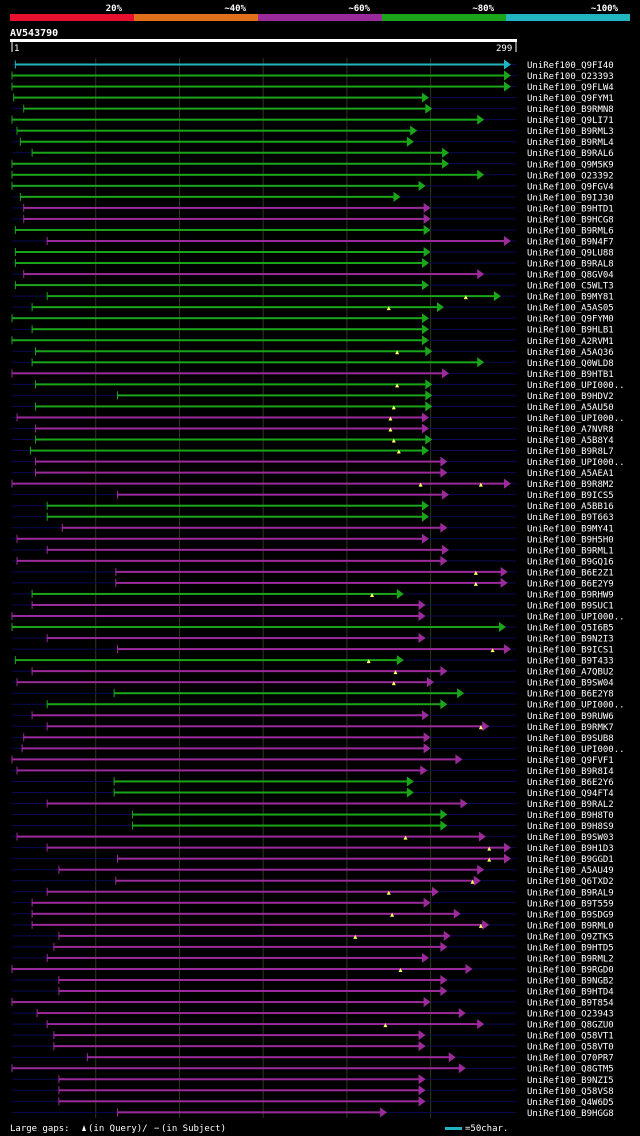 This screenshot has height=1136, width=640. What do you see at coordinates (570, 165) in the screenshot?
I see `hit-label: UniRef100_Q9M5K9` at bounding box center [570, 165].